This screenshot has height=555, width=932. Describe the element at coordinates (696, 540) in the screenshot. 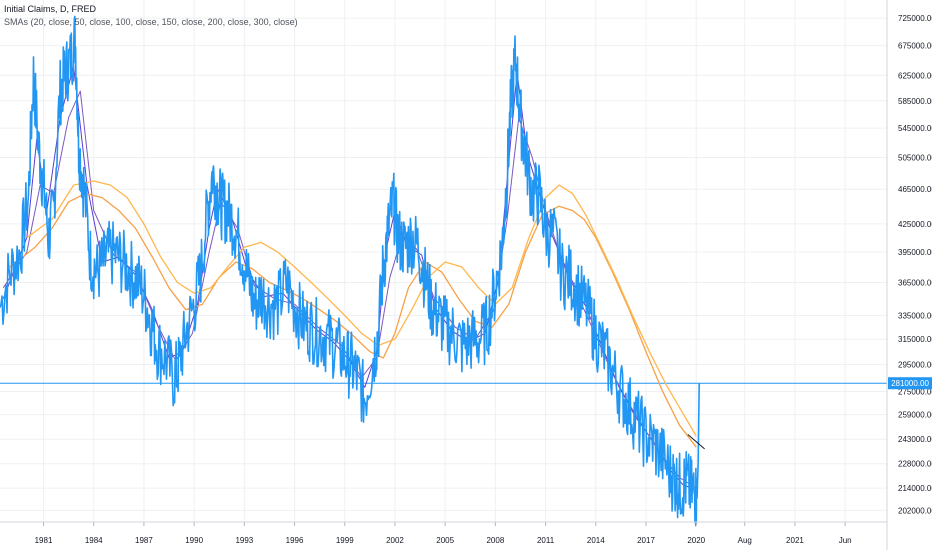

I see `x-tick-label: 2020` at that location.